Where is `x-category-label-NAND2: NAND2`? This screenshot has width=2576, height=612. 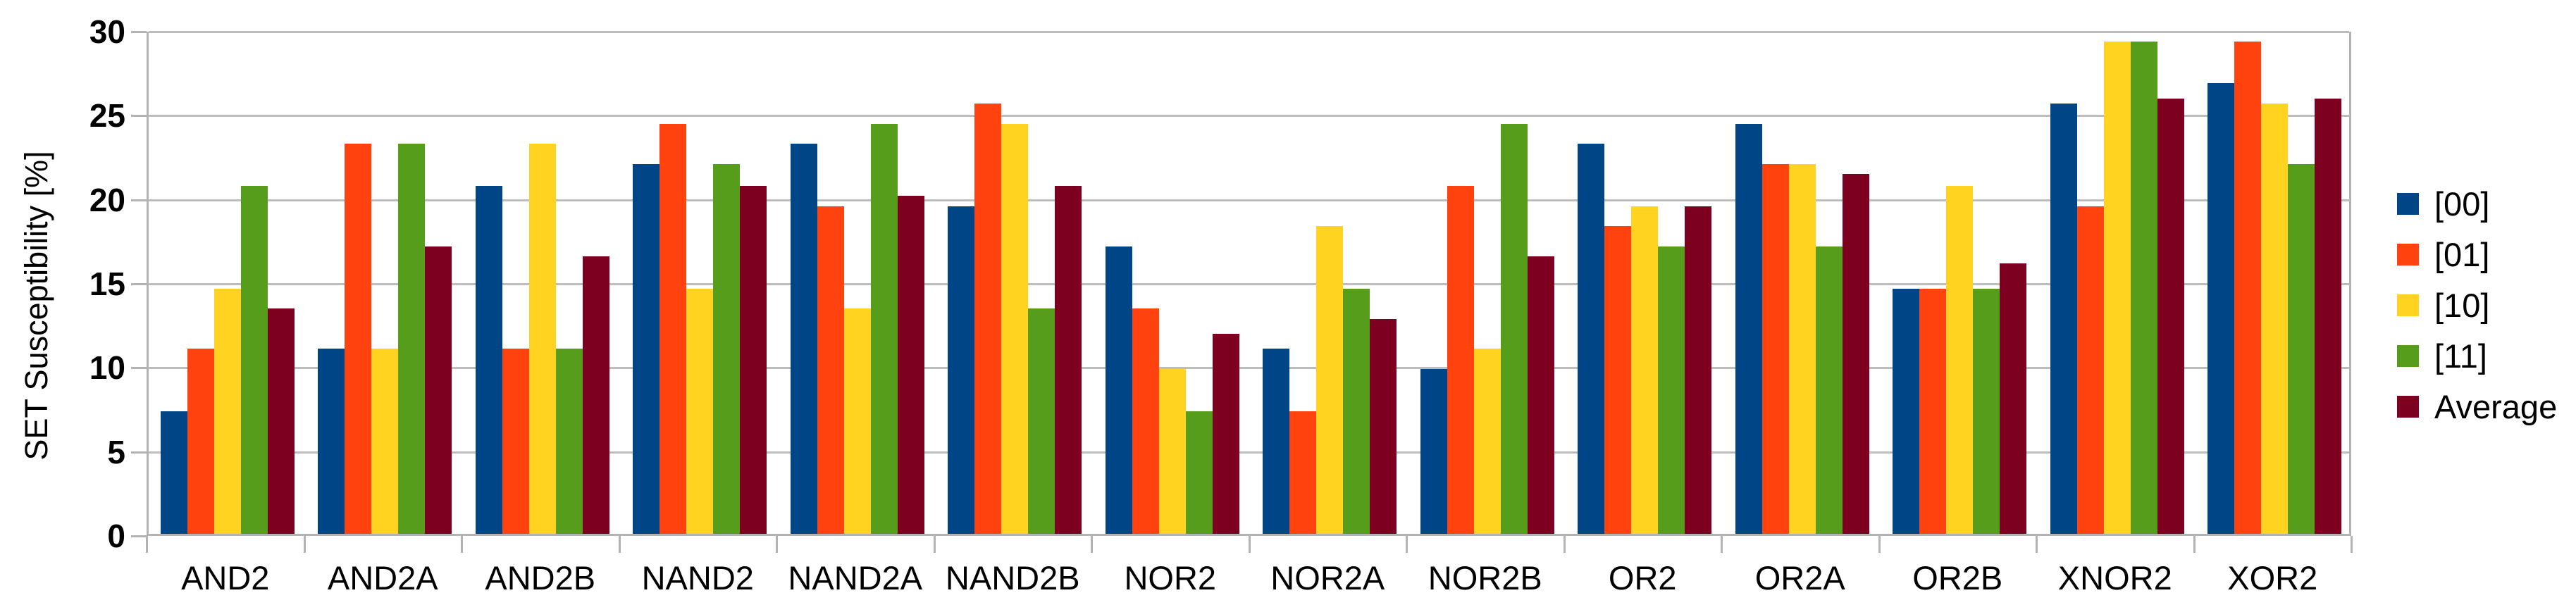
x-category-label-NAND2: NAND2 is located at coordinates (697, 578).